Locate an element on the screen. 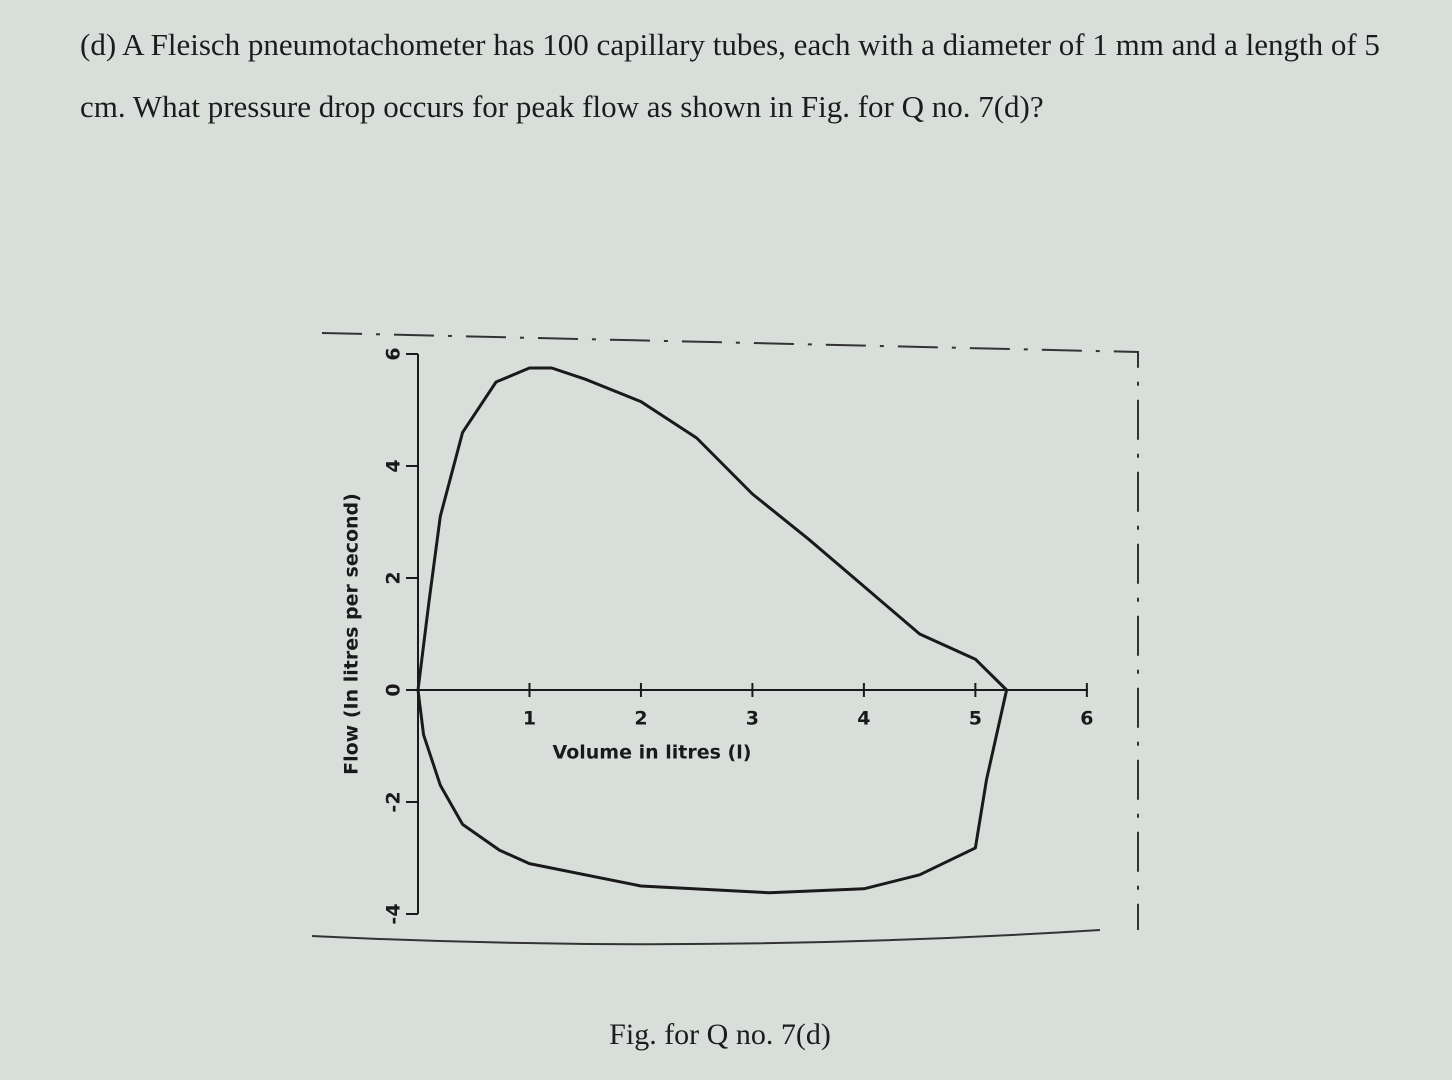 The image size is (1452, 1080). y-axis-label: Flow (In litres per second) is located at coordinates (352, 634).